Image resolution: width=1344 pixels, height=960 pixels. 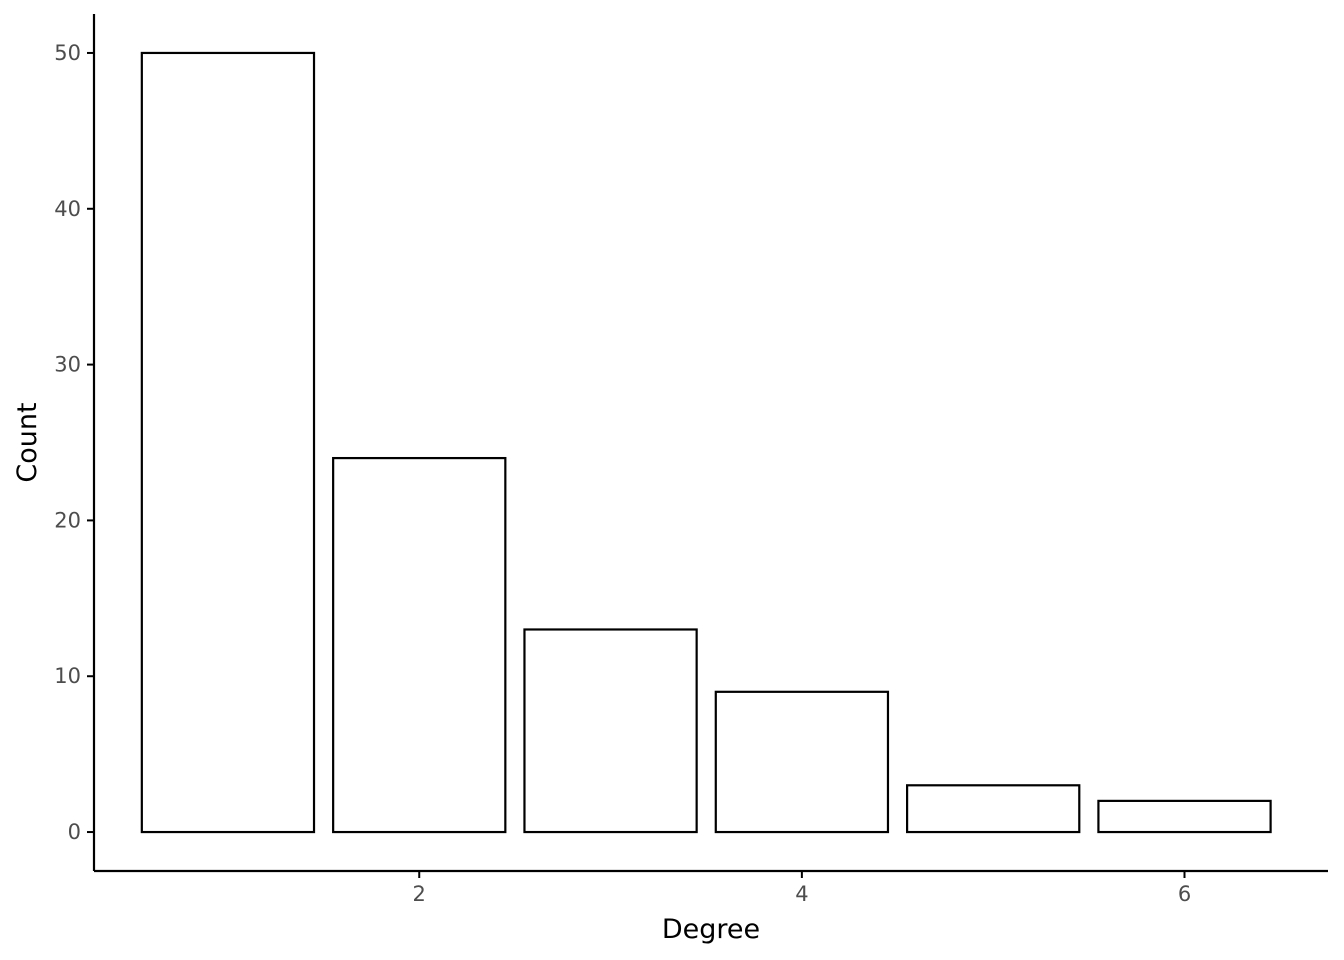 What do you see at coordinates (27, 442) in the screenshot?
I see `y-axis-title: Count` at bounding box center [27, 442].